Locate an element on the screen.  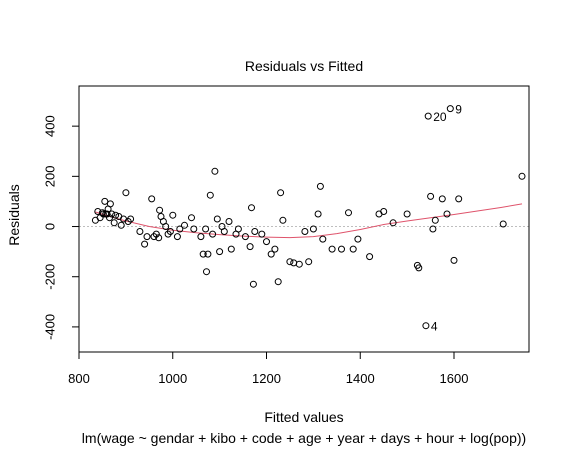
x-tick-label: 1400 is located at coordinates (360, 378).